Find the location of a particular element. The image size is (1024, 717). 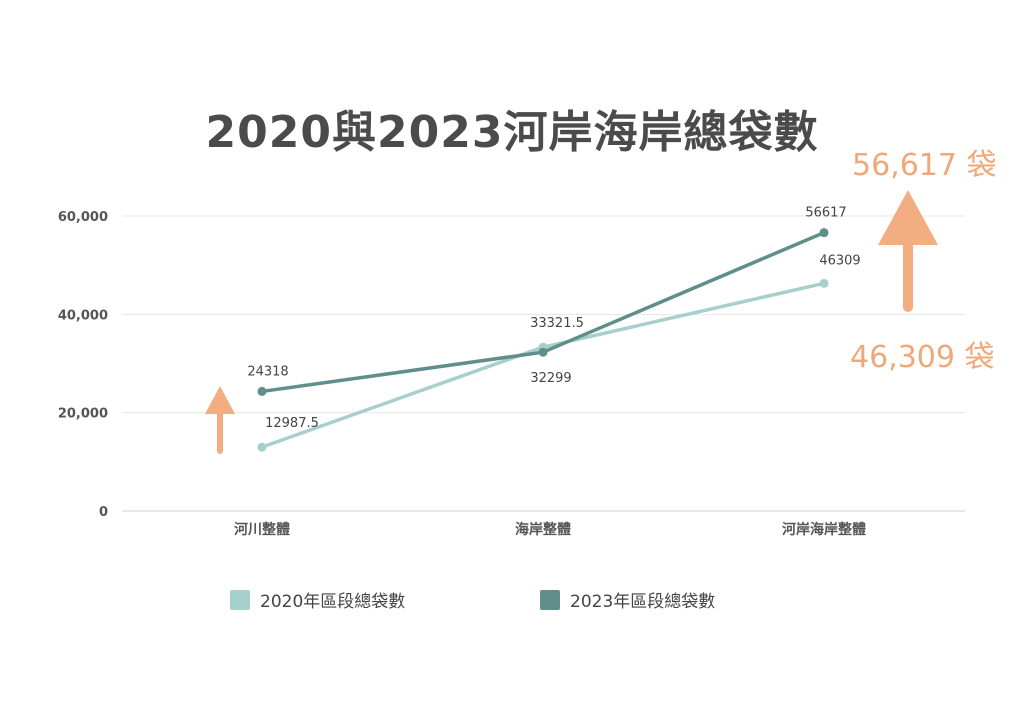

y-tick-label: 20,000 is located at coordinates (83, 414).